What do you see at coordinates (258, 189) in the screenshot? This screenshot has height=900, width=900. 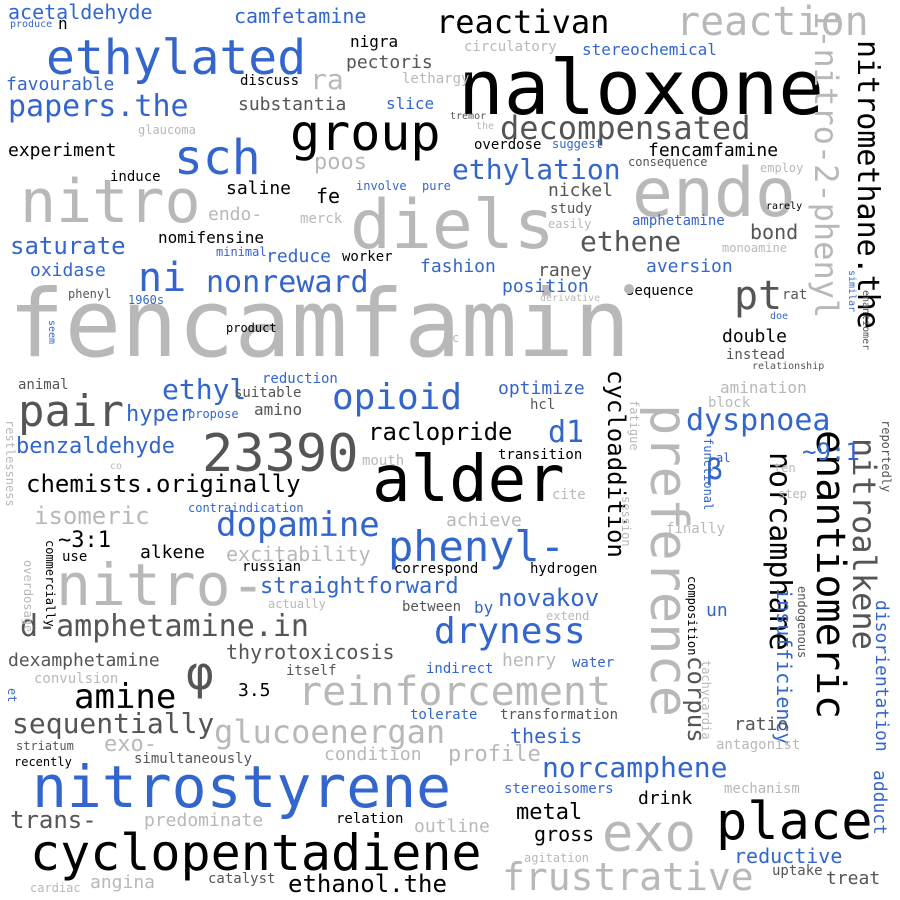 I see `cloud-word: saline` at bounding box center [258, 189].